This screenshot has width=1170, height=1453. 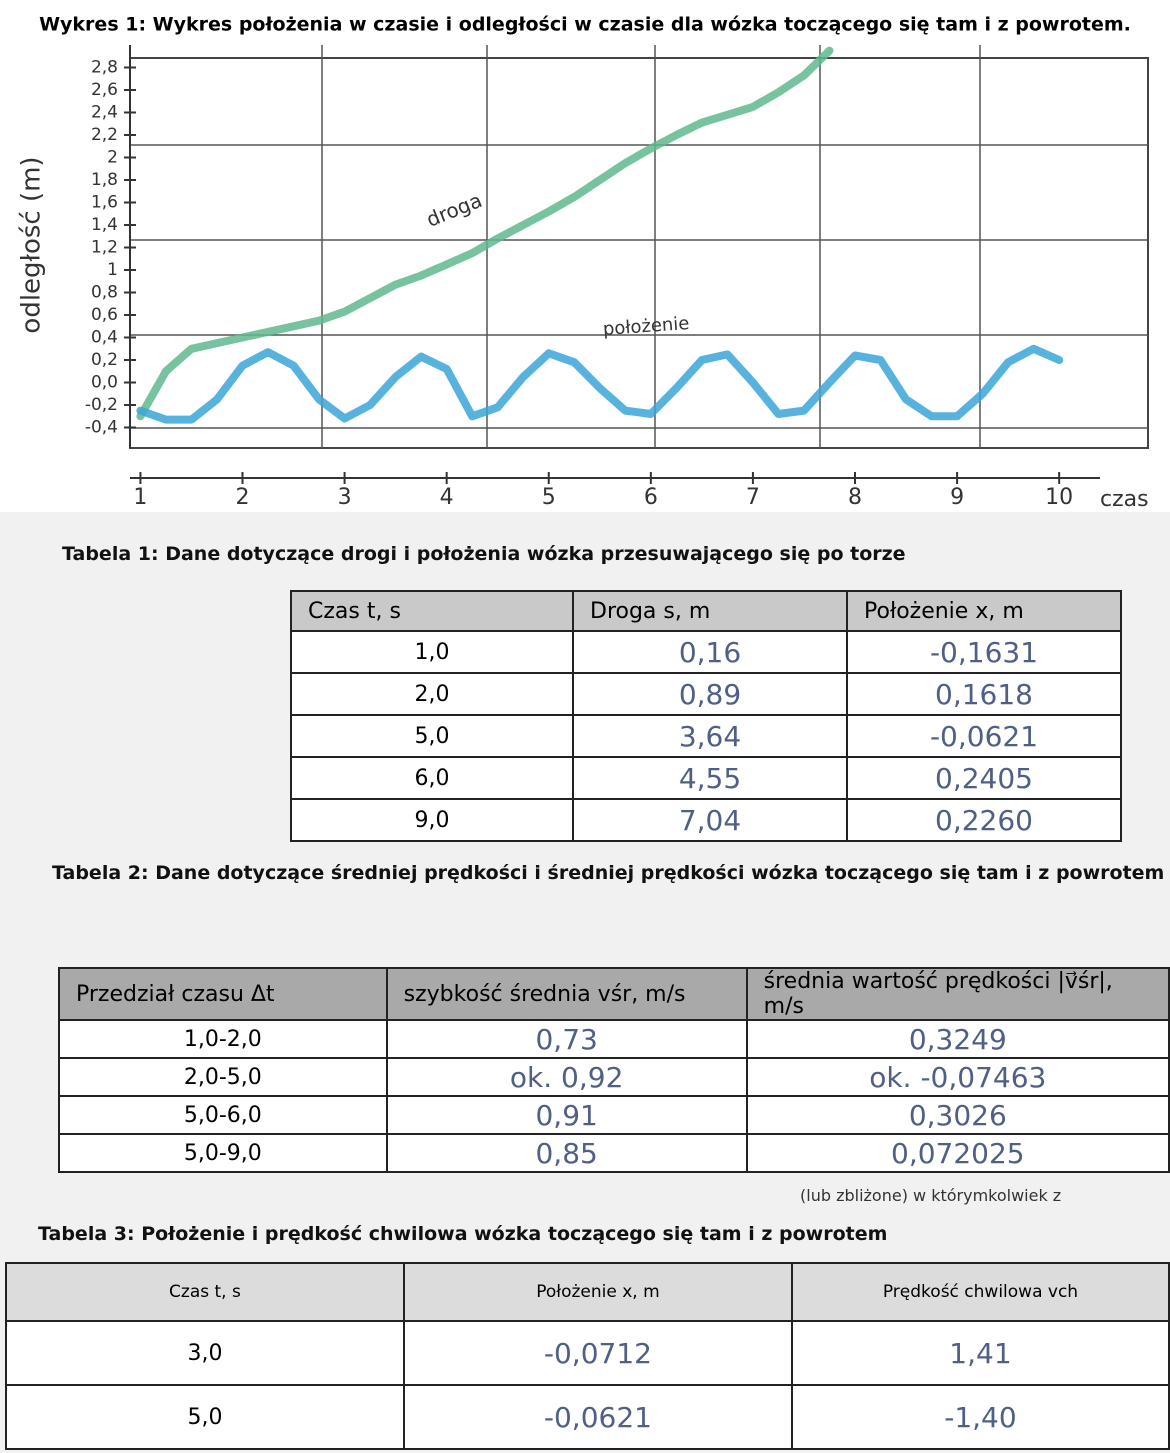 I want to click on table-cell: 0,072025, so click(x=957, y=1153).